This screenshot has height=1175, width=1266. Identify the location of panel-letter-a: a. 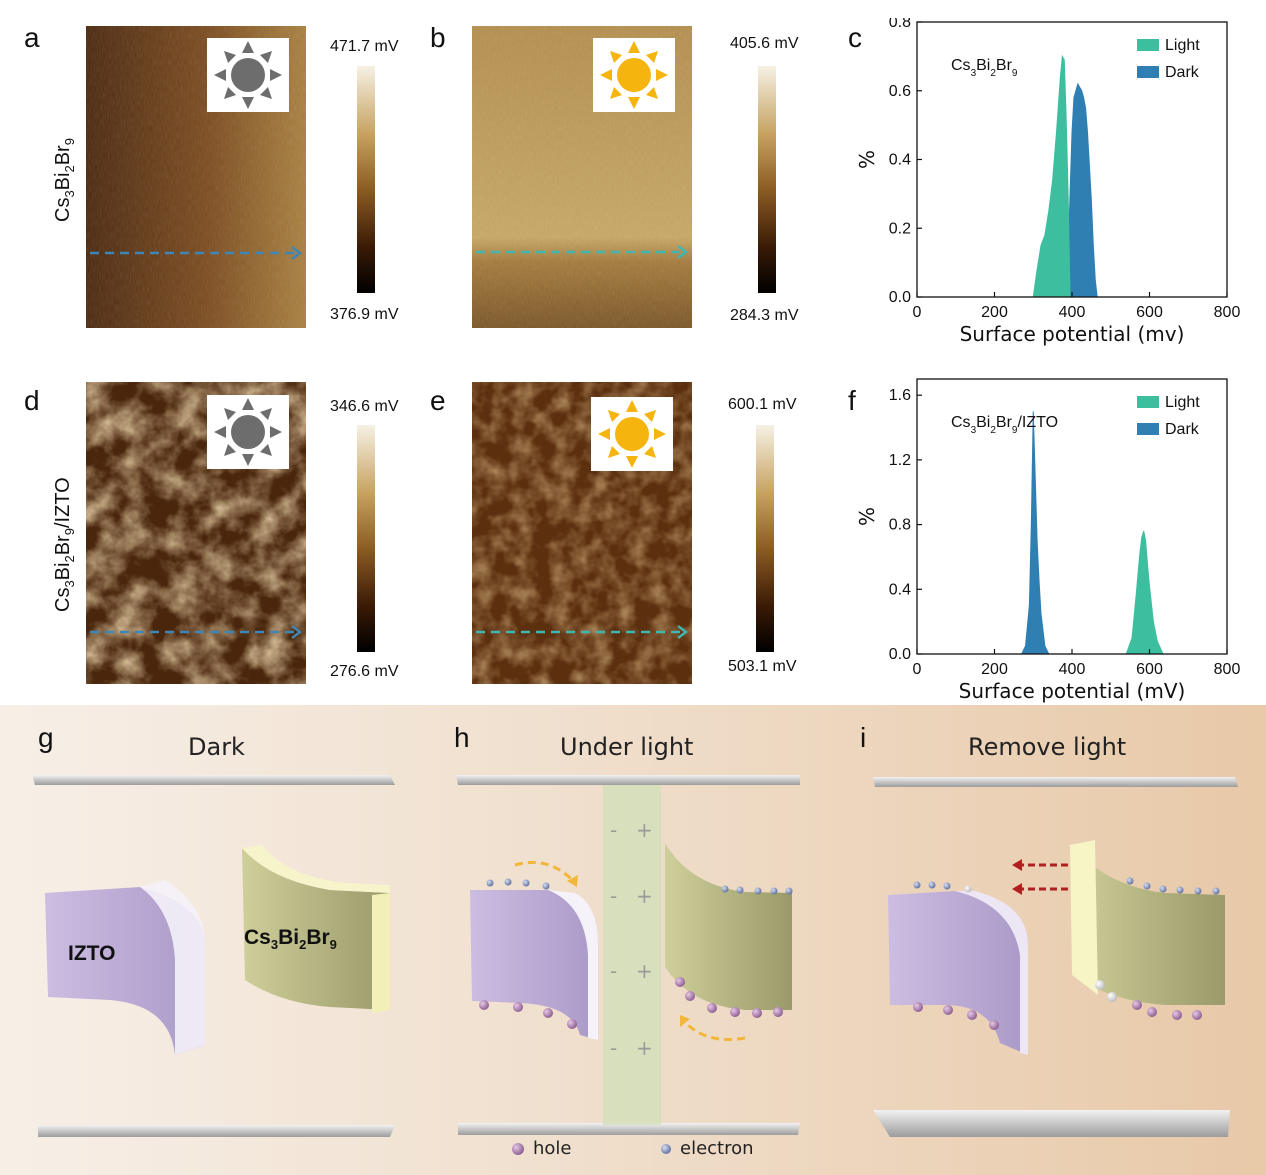
(32, 37).